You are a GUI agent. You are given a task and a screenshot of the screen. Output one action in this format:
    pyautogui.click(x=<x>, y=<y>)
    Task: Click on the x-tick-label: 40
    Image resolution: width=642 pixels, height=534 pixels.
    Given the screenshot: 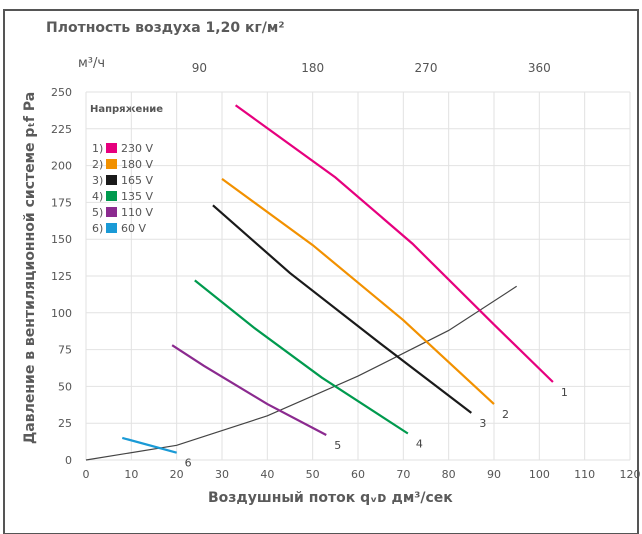 What is the action you would take?
    pyautogui.click(x=267, y=474)
    